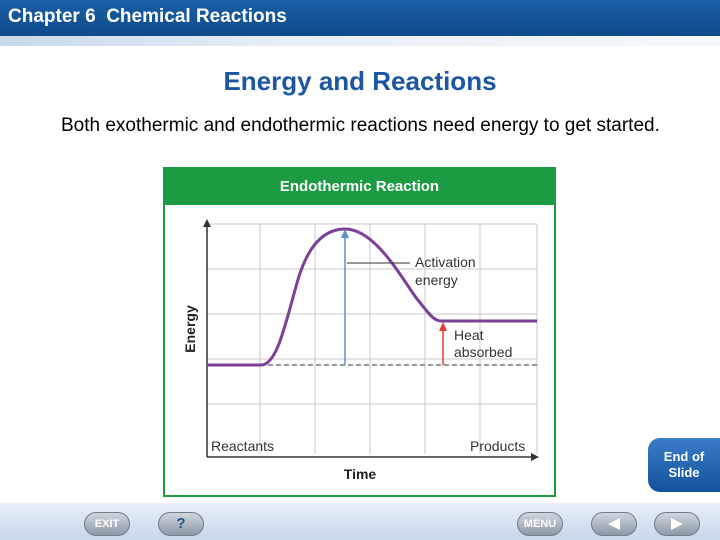  I want to click on y-axis-arrowhead, so click(207, 223).